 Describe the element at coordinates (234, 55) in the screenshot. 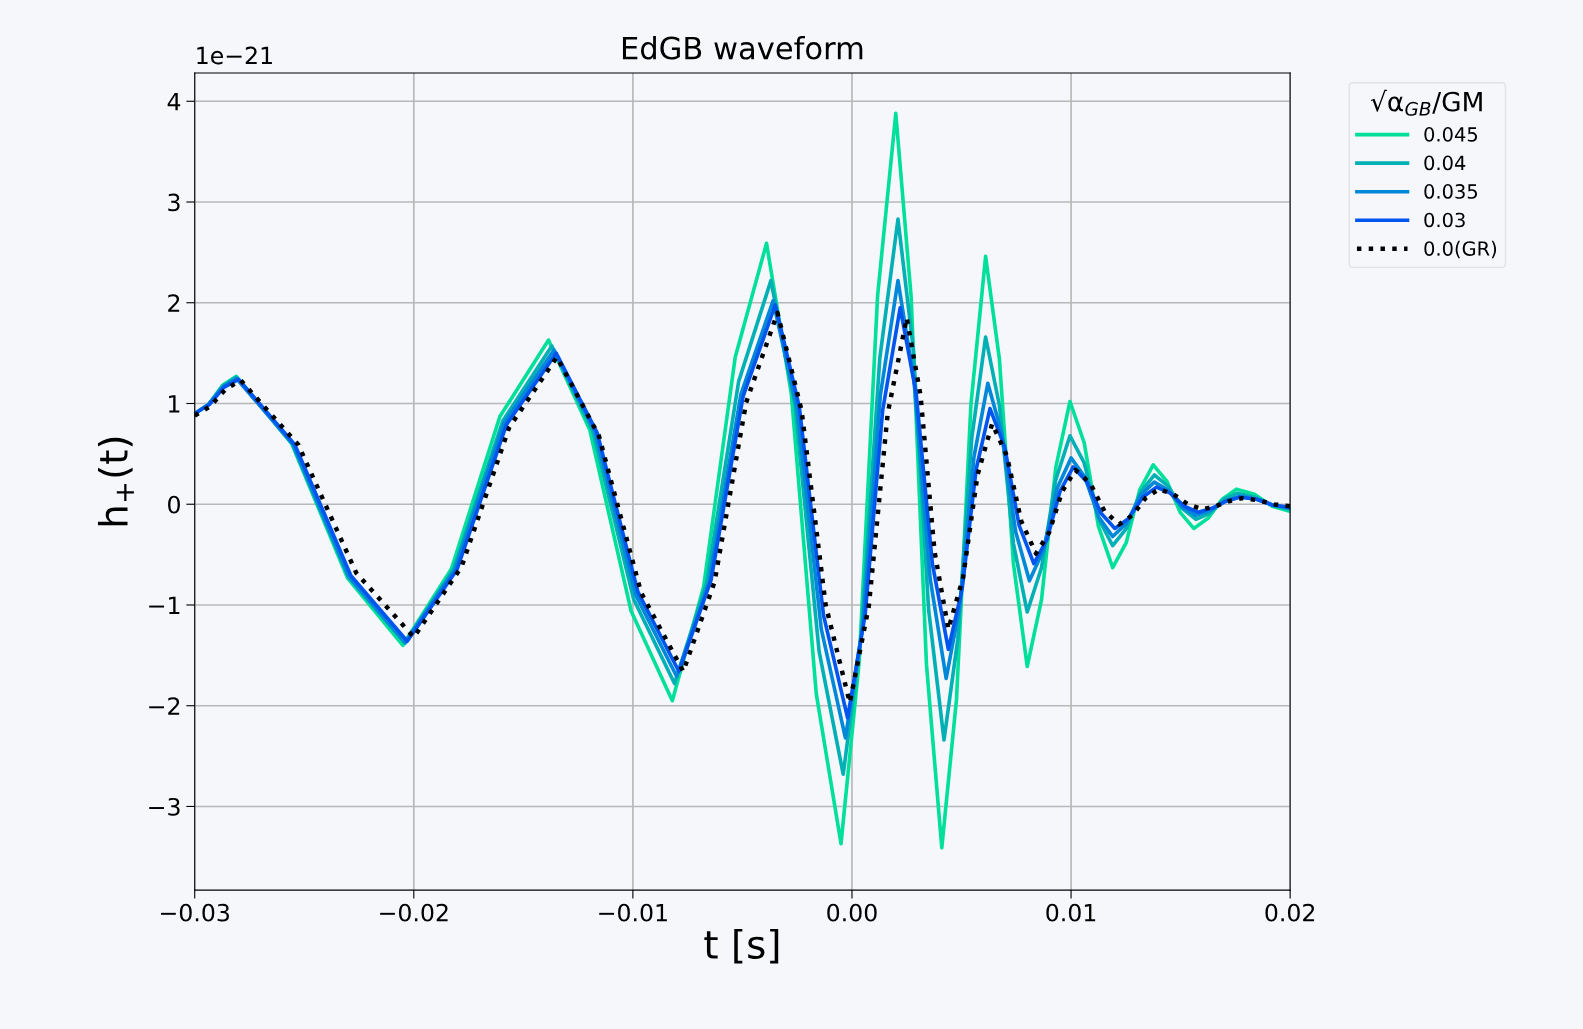

I see `text: 1e−21` at that location.